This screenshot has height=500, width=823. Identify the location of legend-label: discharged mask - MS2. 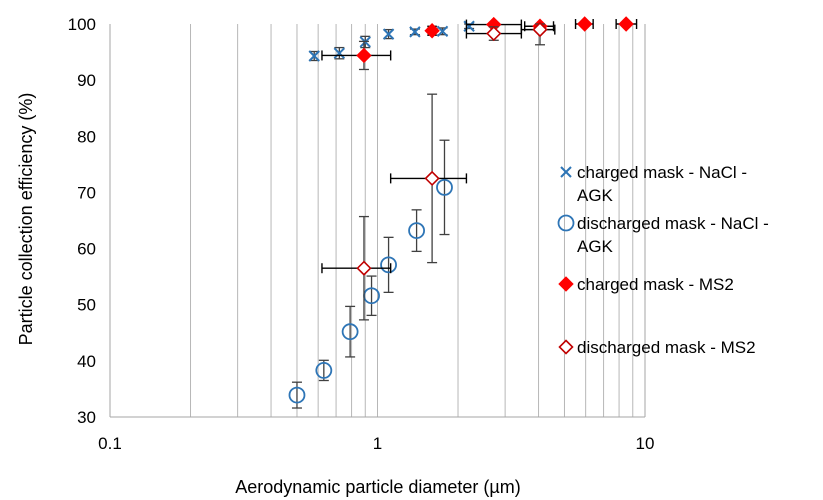
(666, 347).